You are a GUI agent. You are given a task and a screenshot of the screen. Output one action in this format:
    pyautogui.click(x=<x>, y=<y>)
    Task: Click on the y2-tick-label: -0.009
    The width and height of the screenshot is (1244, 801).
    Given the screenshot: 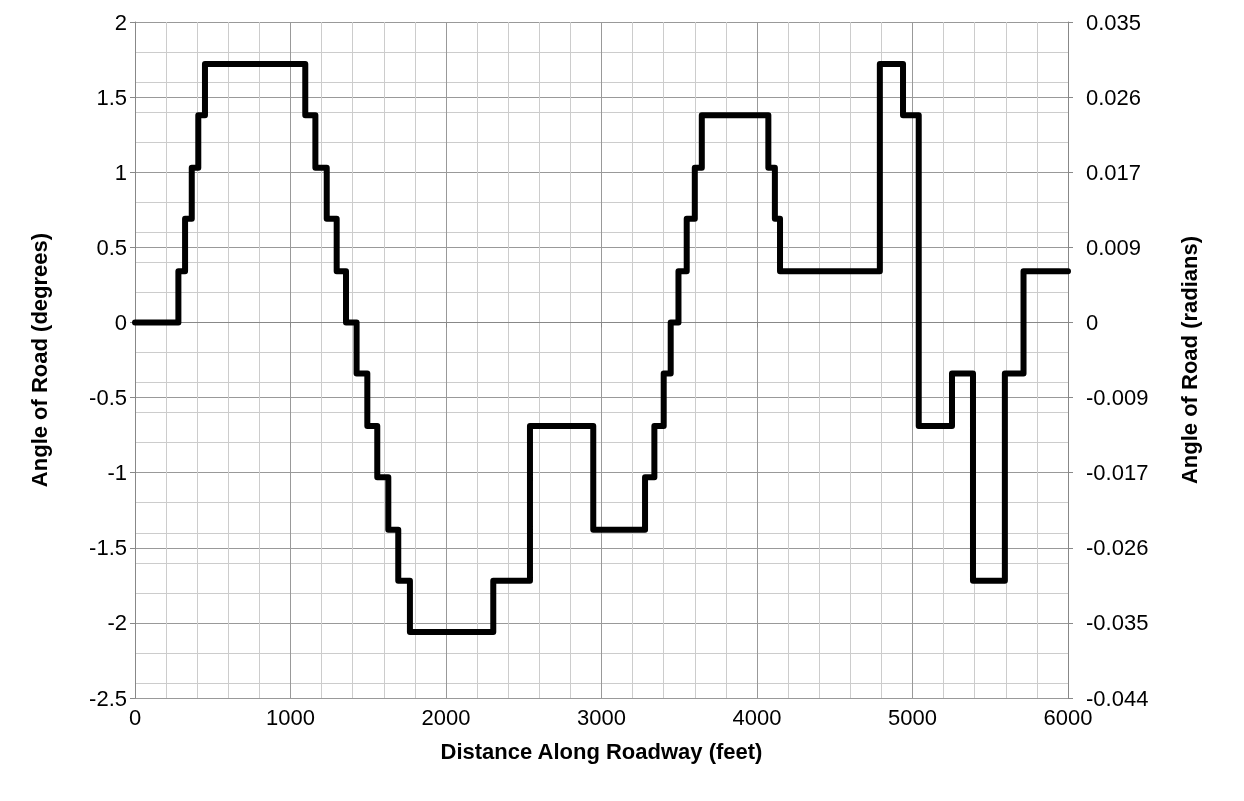 What is the action you would take?
    pyautogui.click(x=1117, y=398)
    